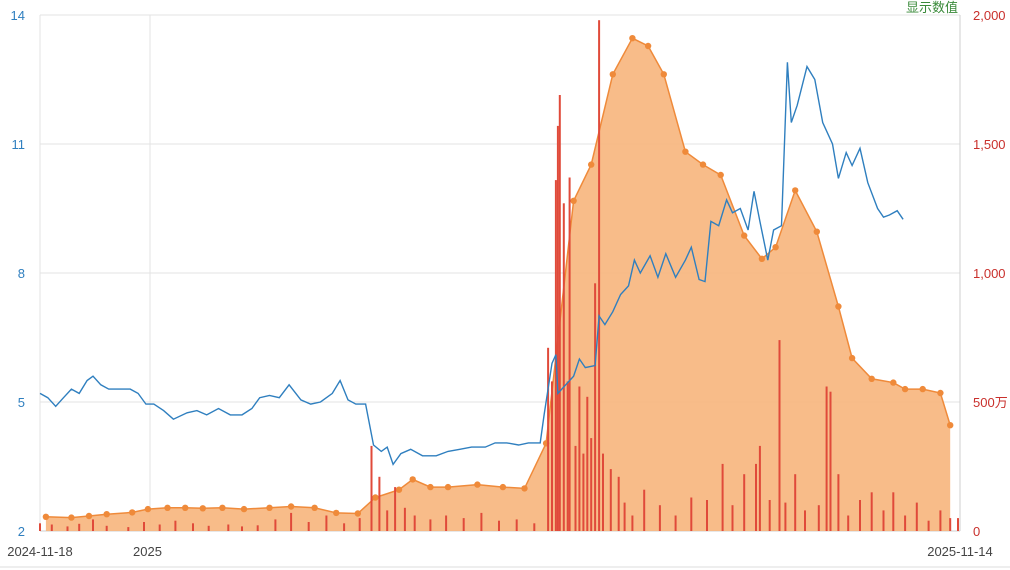 This screenshot has height=570, width=1010. What do you see at coordinates (960, 551) in the screenshot?
I see `x-tick-label: 2025-11-14` at bounding box center [960, 551].